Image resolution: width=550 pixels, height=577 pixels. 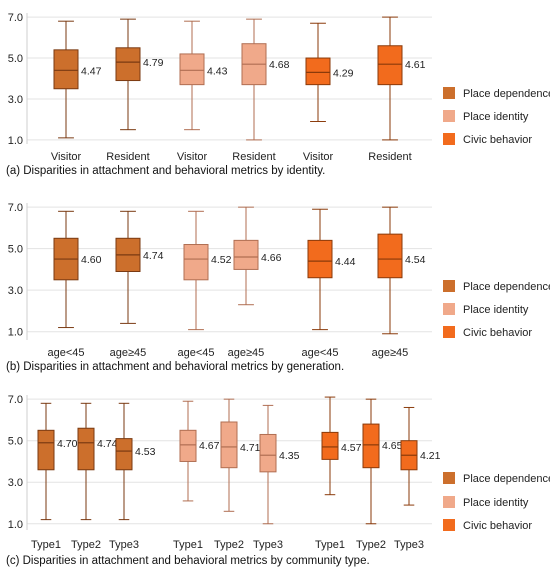 I want to click on mean-label: 4.53, so click(x=145, y=452).